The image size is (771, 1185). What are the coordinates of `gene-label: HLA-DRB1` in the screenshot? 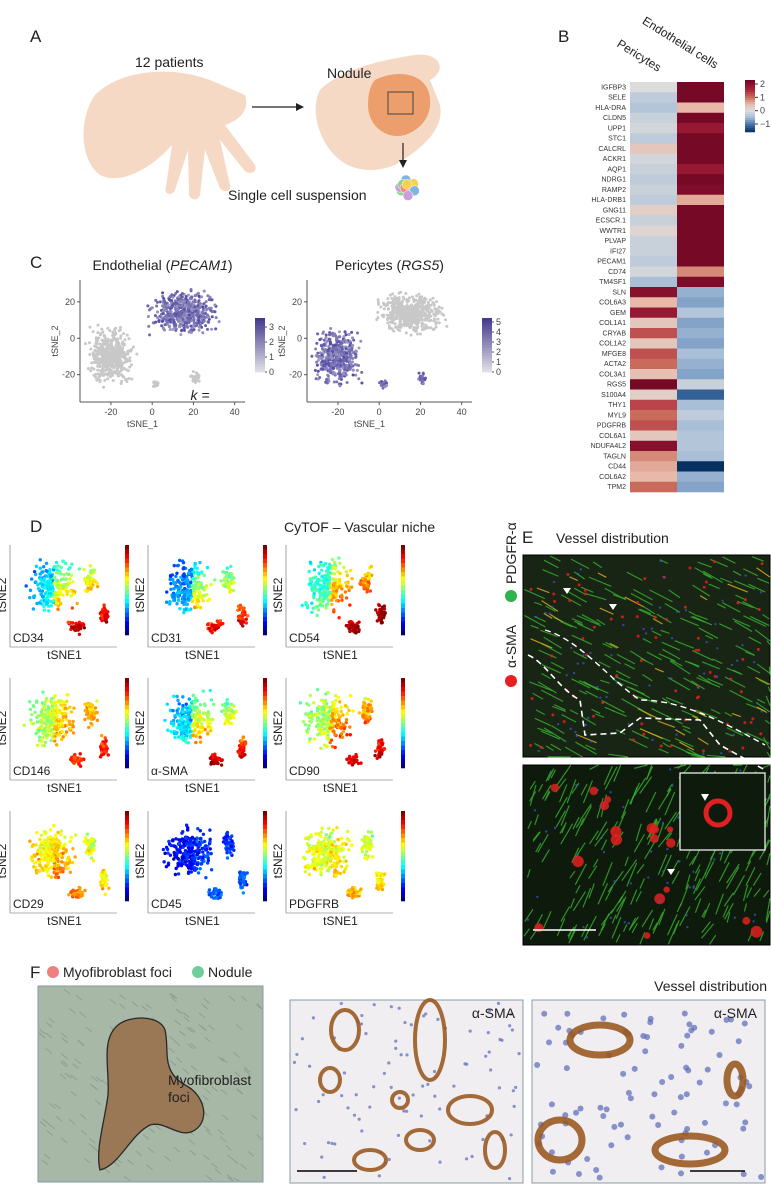 It's located at (608, 200).